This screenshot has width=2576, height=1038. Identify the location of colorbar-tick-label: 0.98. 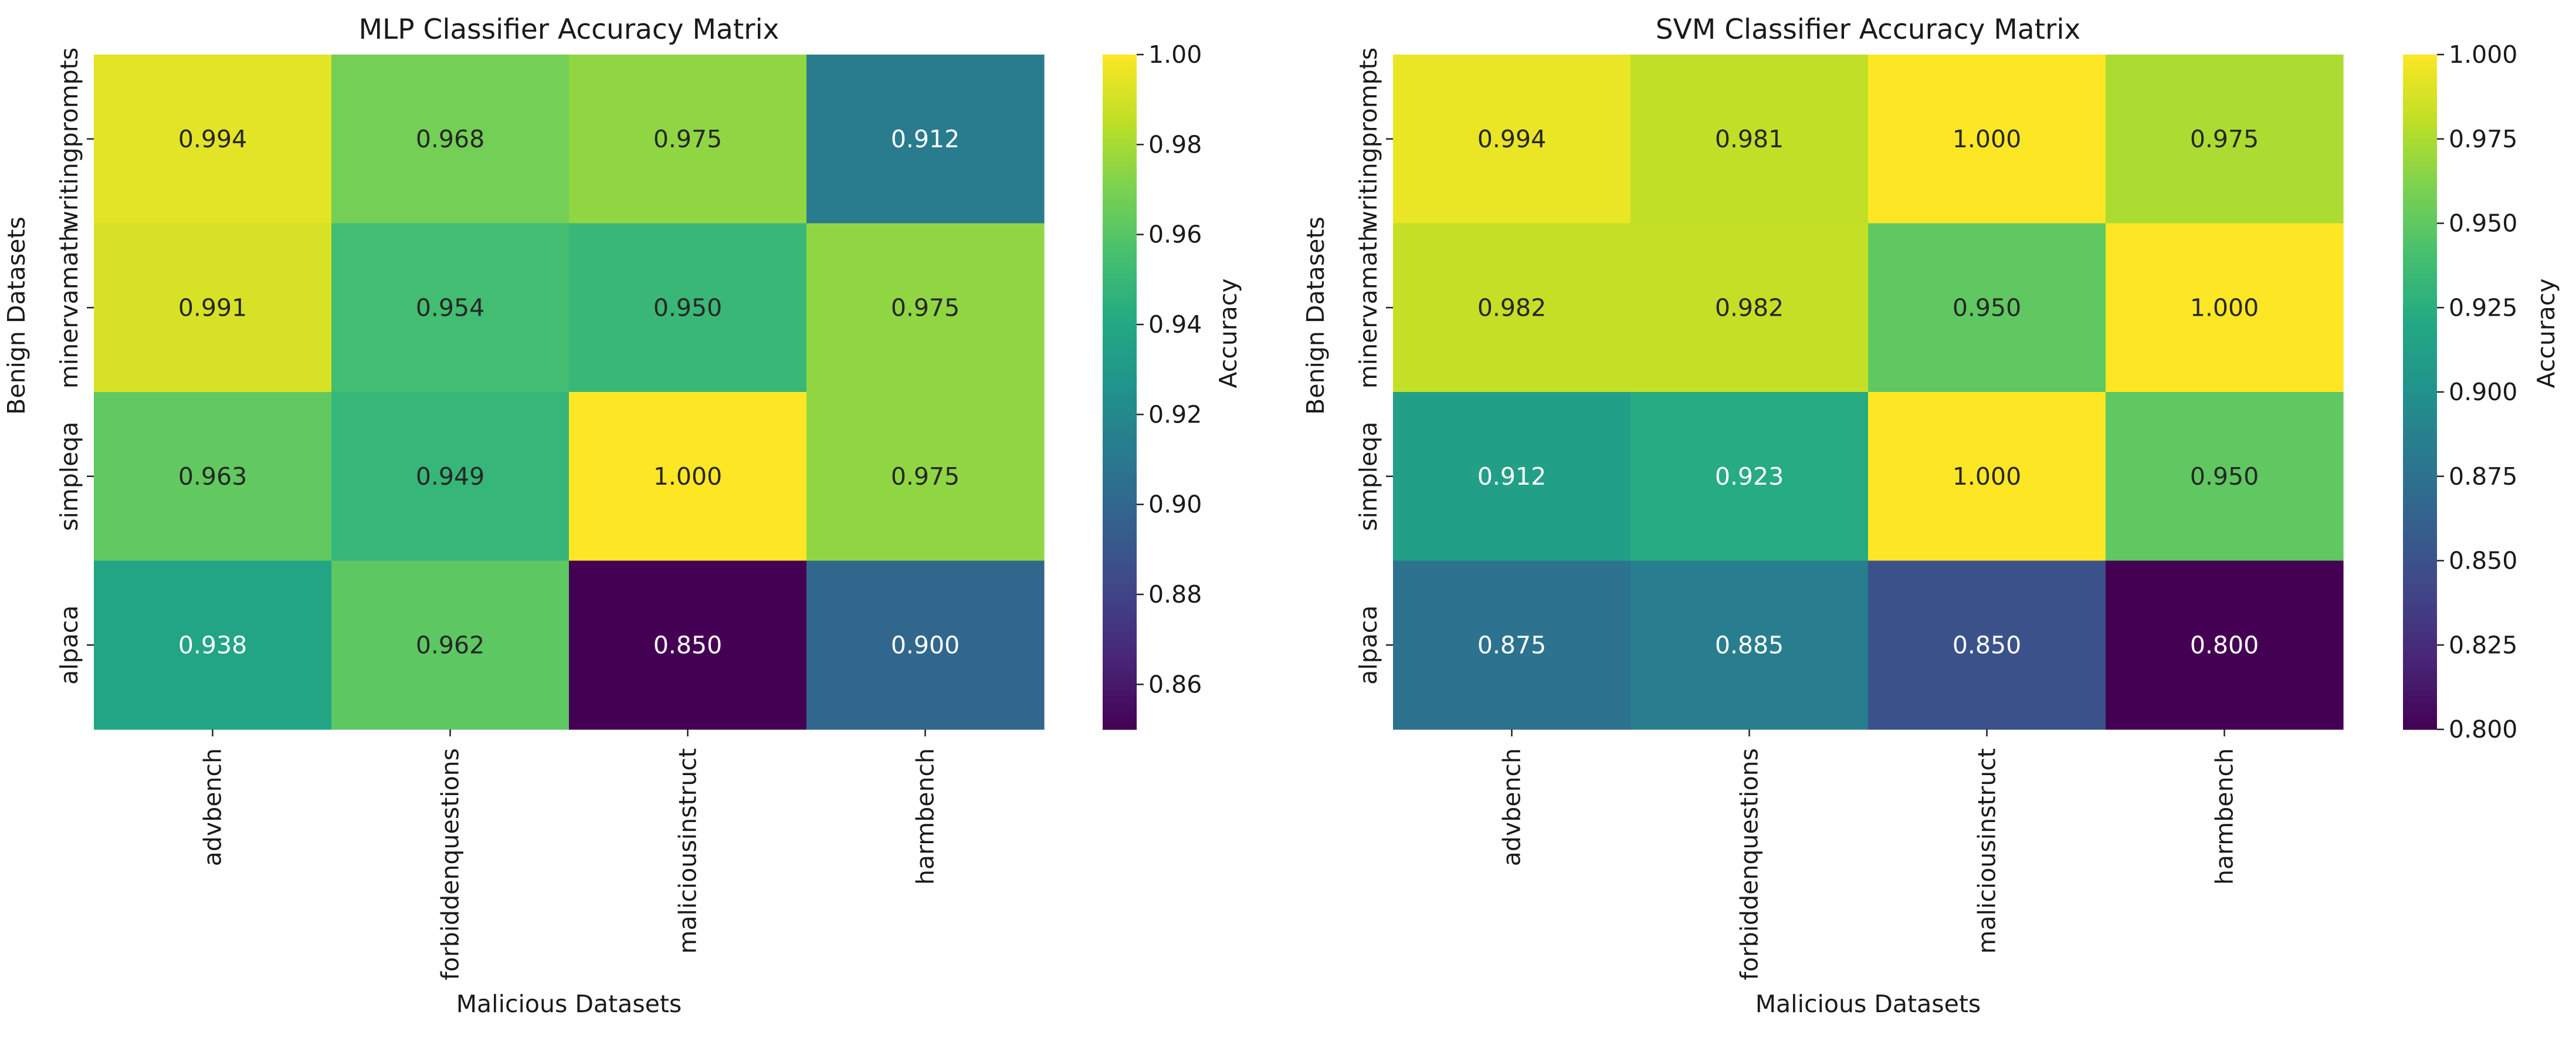
(1175, 144).